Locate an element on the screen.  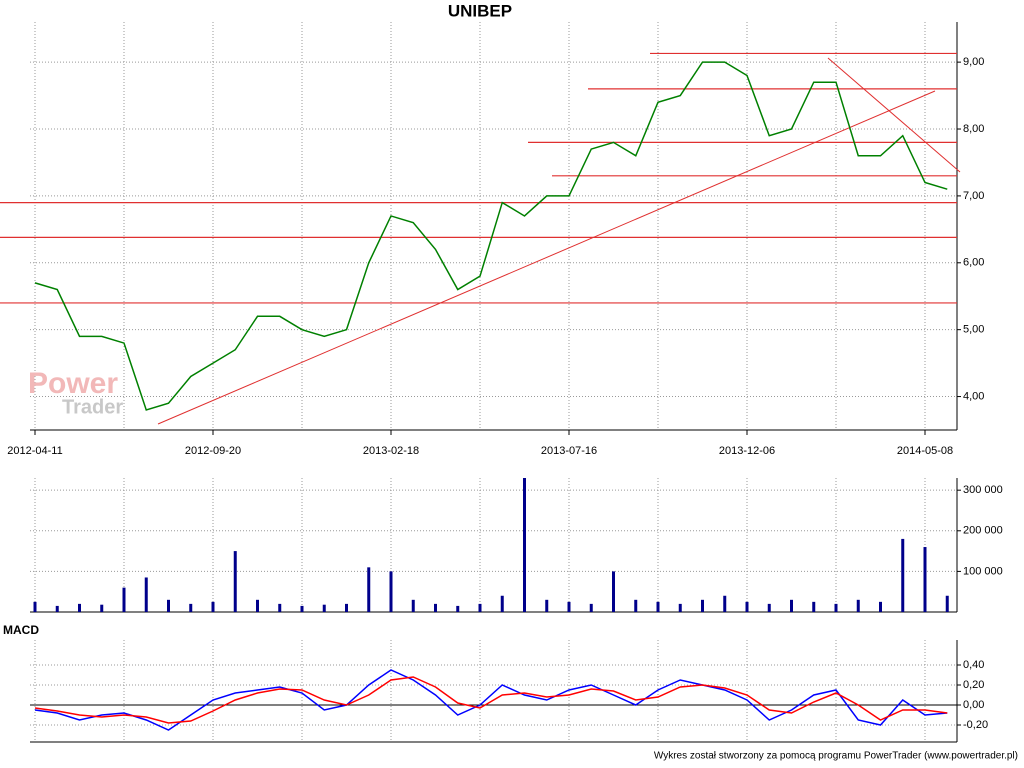
trend-line is located at coordinates (894, 115).